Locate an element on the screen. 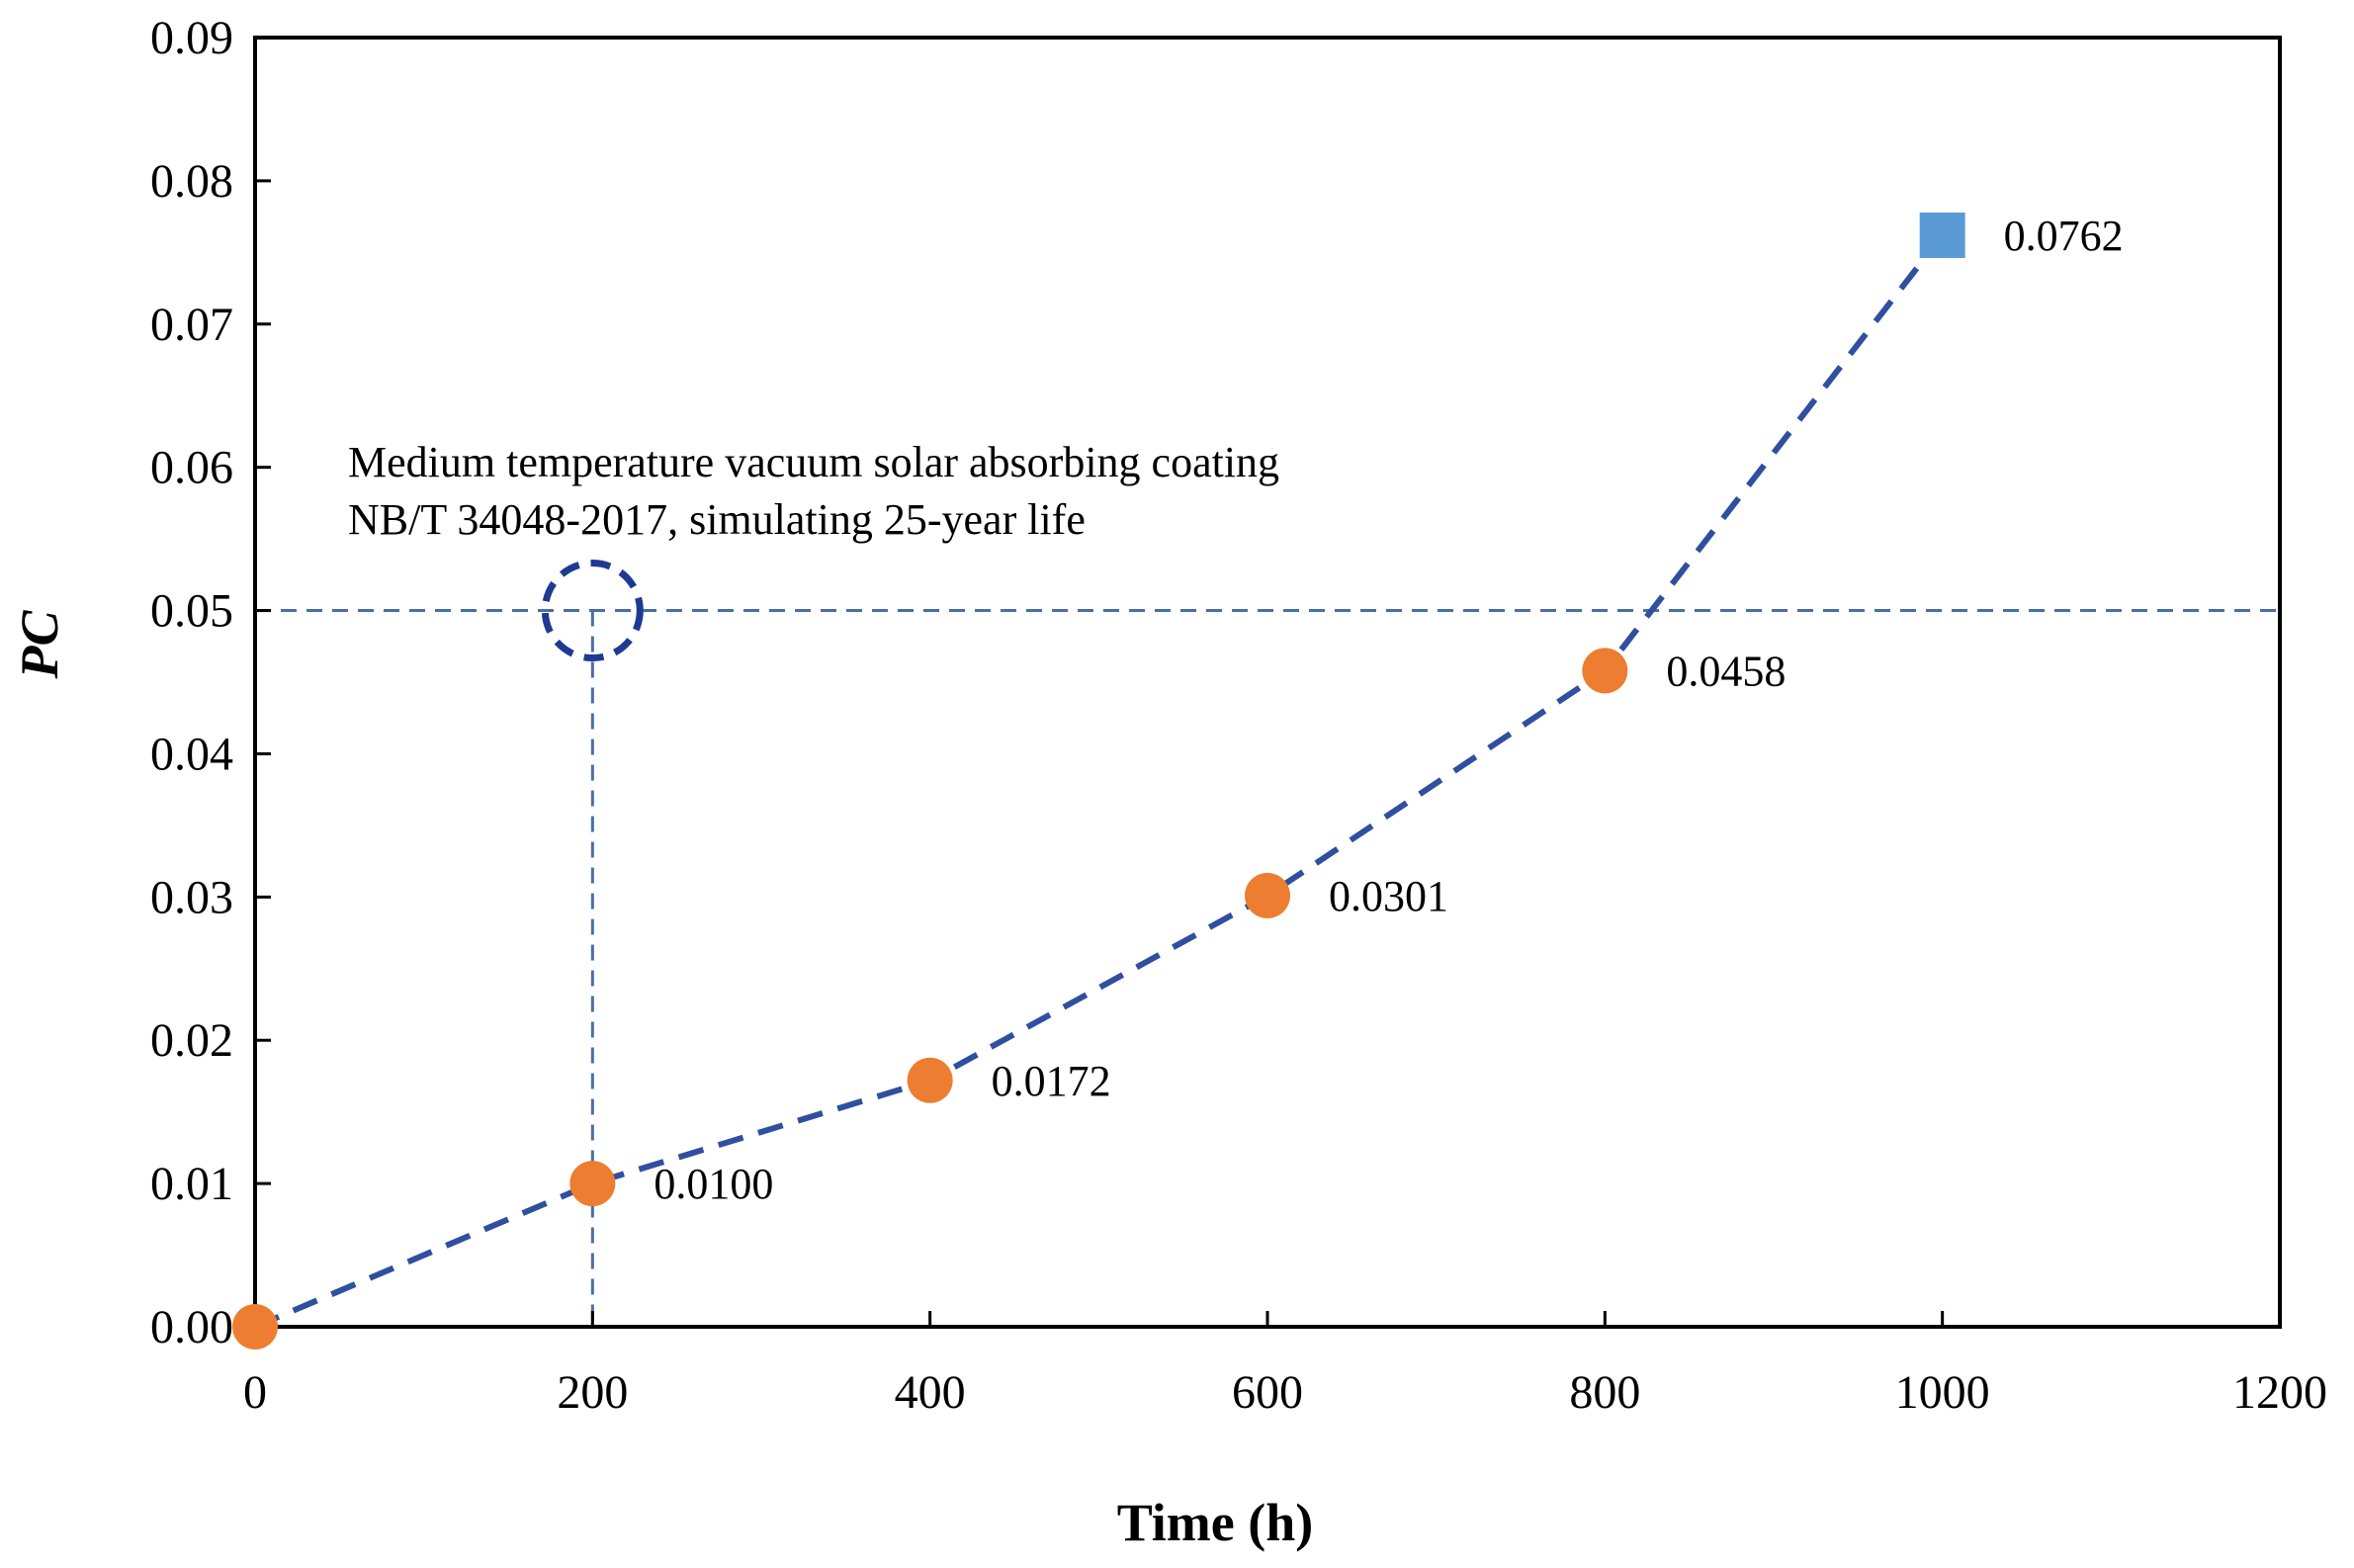 The width and height of the screenshot is (2354, 1568). data-label: 0.0301 is located at coordinates (1388, 896).